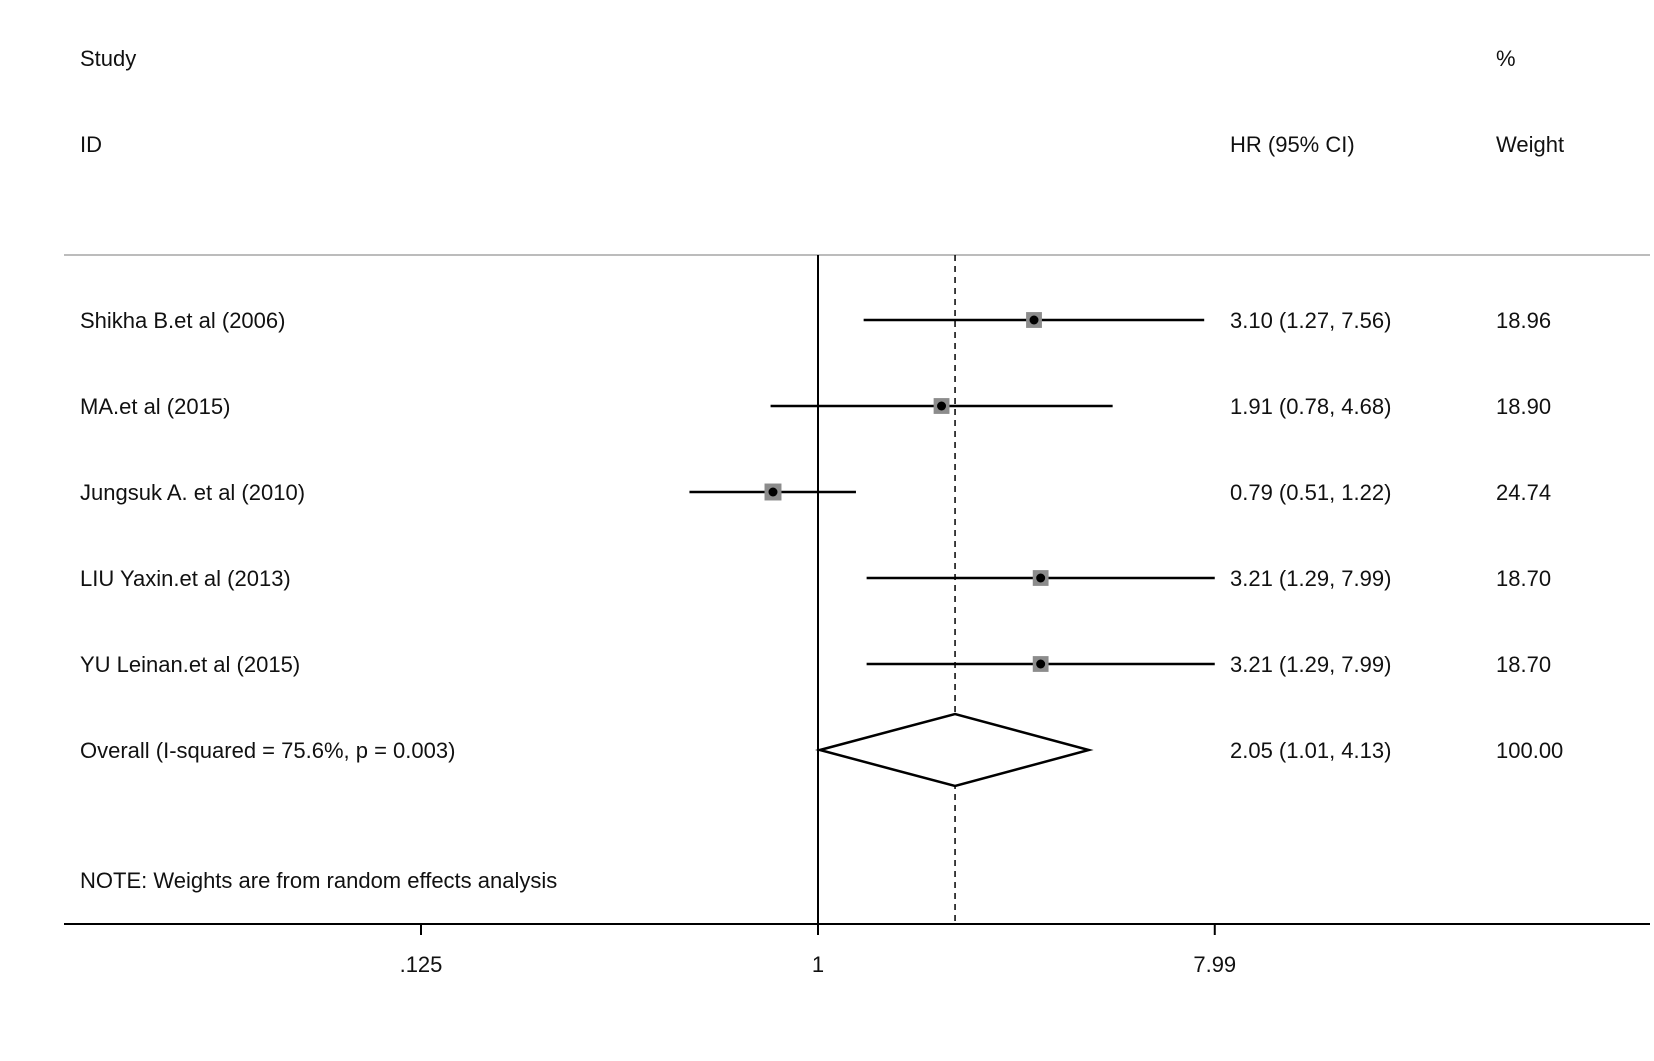  I want to click on study-label: LIU Yaxin.et al (2013), so click(185, 578).